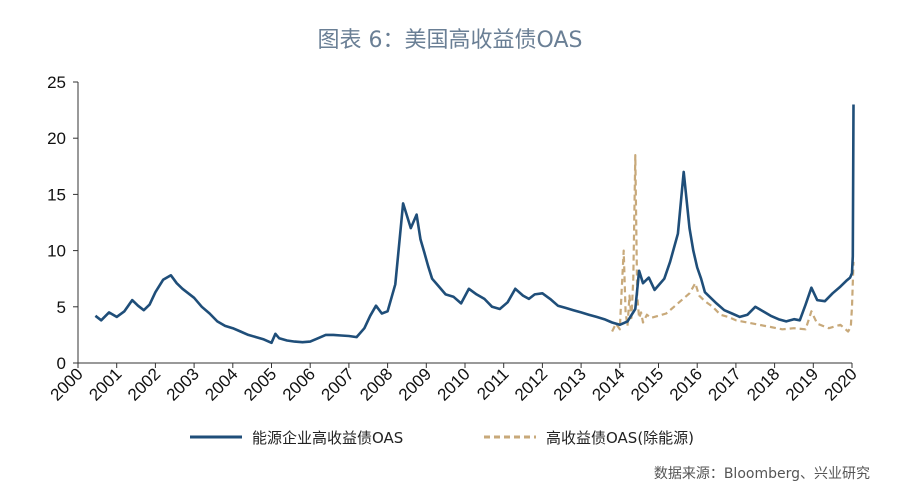 This screenshot has width=900, height=493. Describe the element at coordinates (56, 138) in the screenshot. I see `y-tick-label: 20` at that location.